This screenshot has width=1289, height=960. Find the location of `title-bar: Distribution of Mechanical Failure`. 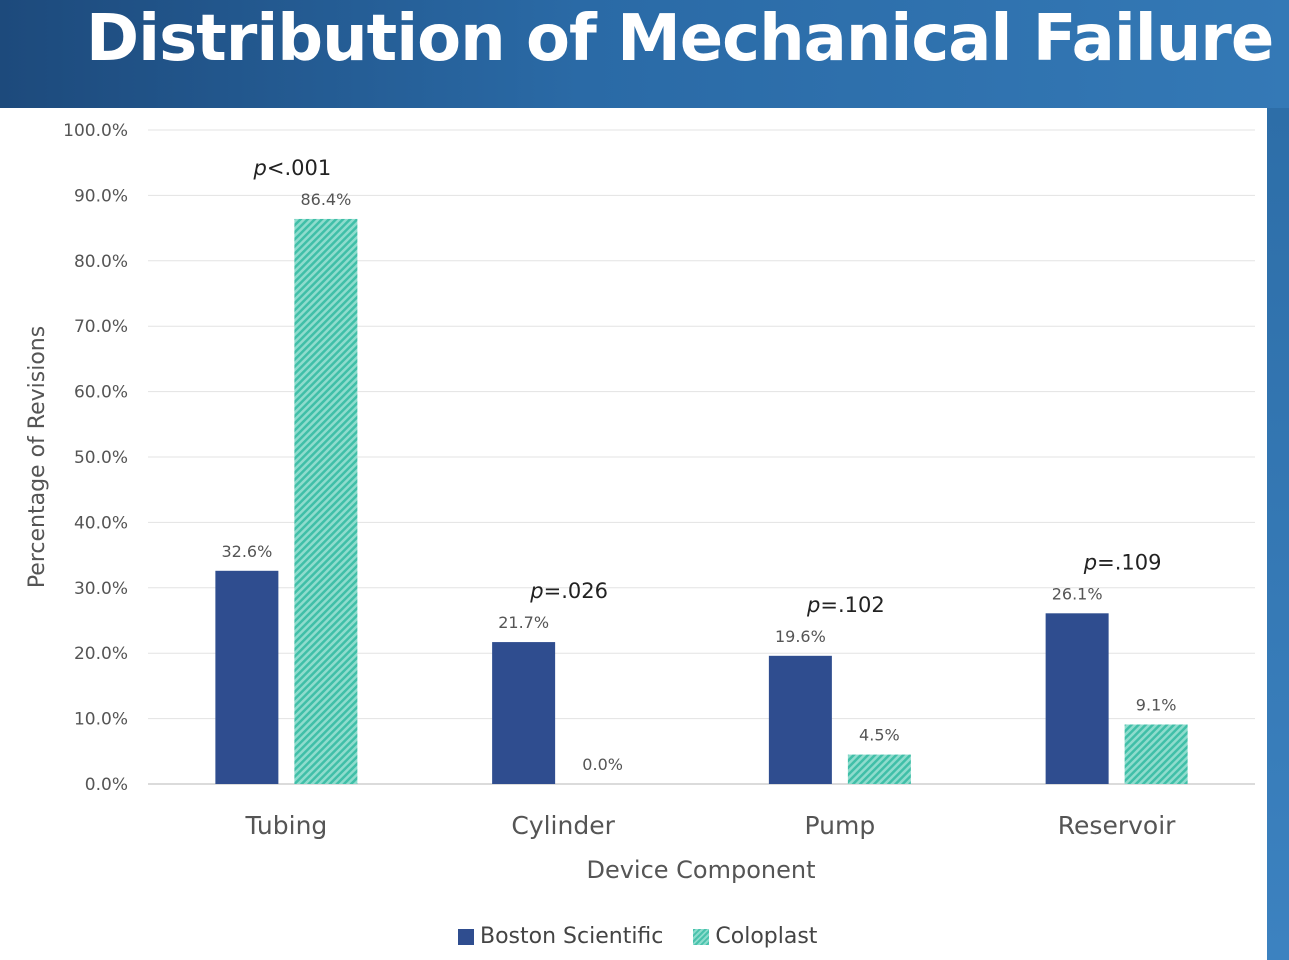

title-bar: Distribution of Mechanical Failure is located at coordinates (644, 54).